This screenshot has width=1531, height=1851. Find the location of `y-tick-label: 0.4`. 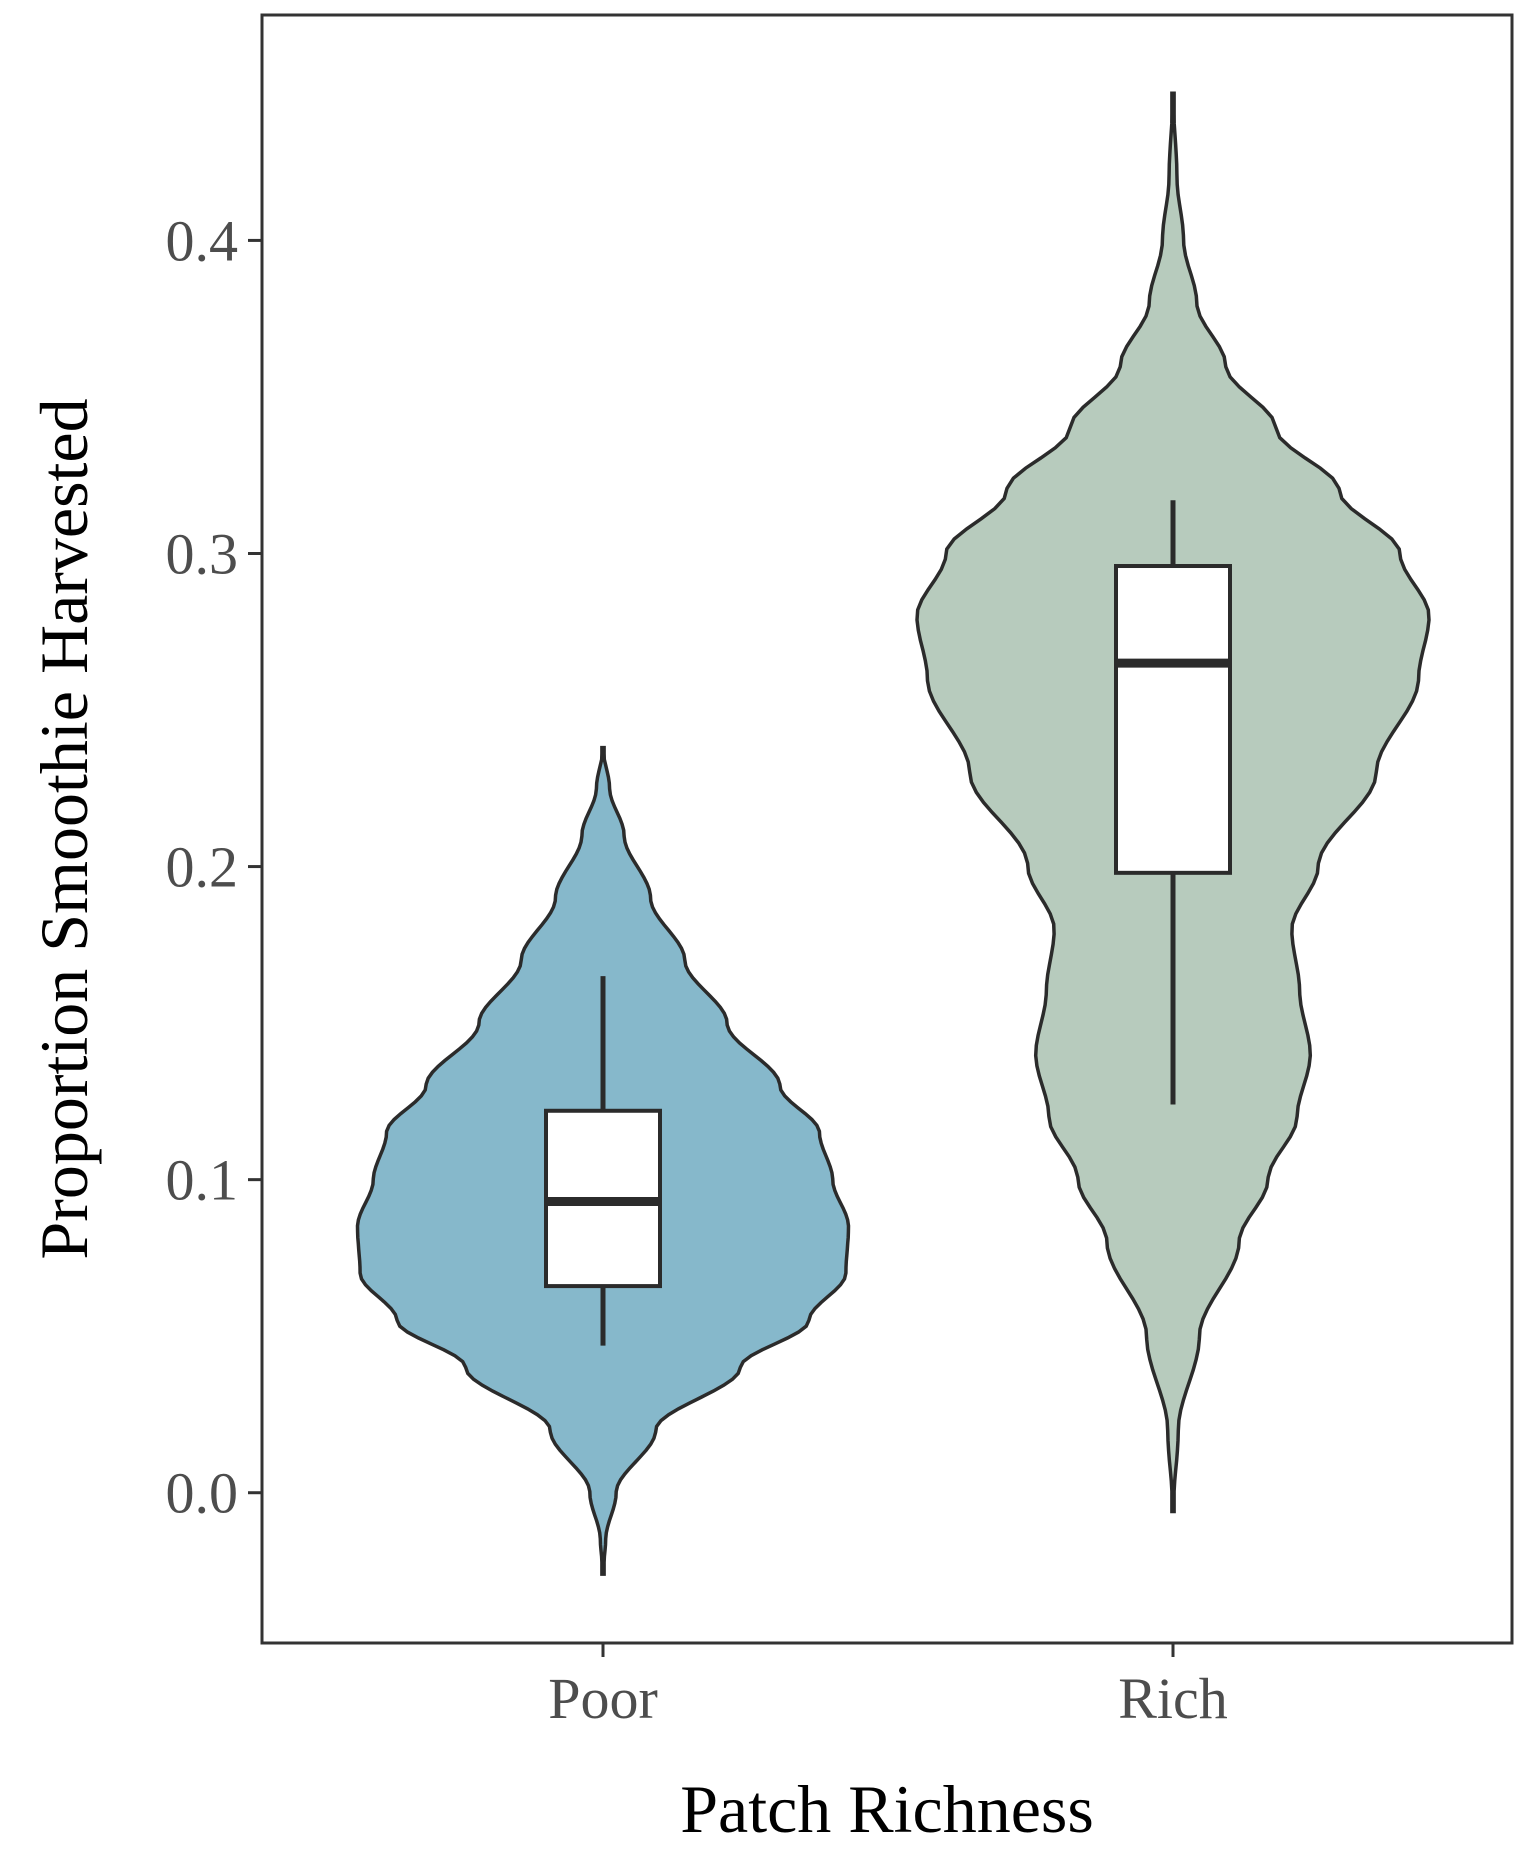

y-tick-label: 0.4 is located at coordinates (202, 240).